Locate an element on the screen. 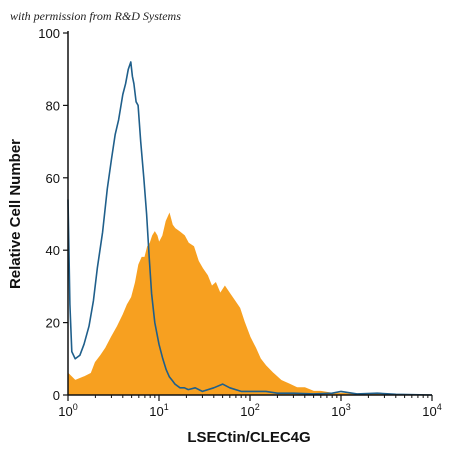 This screenshot has height=450, width=450. y-tick-label: 60 is located at coordinates (53, 178).